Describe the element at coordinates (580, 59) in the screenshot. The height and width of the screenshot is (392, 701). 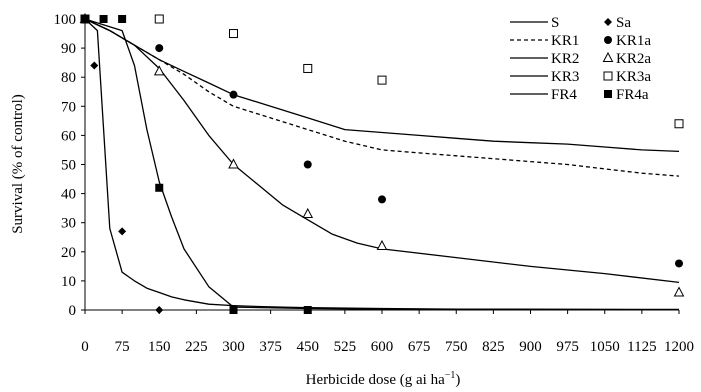
I see `legend: S Sa KR1 KR1a KR2 KR2a KR3 KR3a FR4 FR4a` at that location.